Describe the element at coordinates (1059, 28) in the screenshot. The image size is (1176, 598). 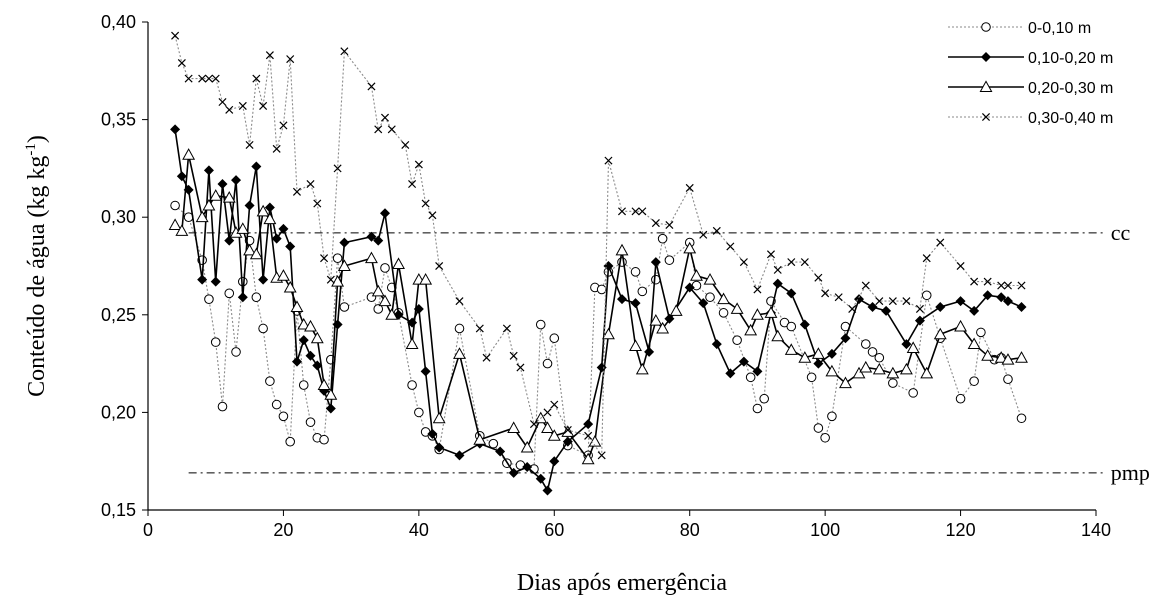
I see `legend-label: 0-0,10 m` at that location.